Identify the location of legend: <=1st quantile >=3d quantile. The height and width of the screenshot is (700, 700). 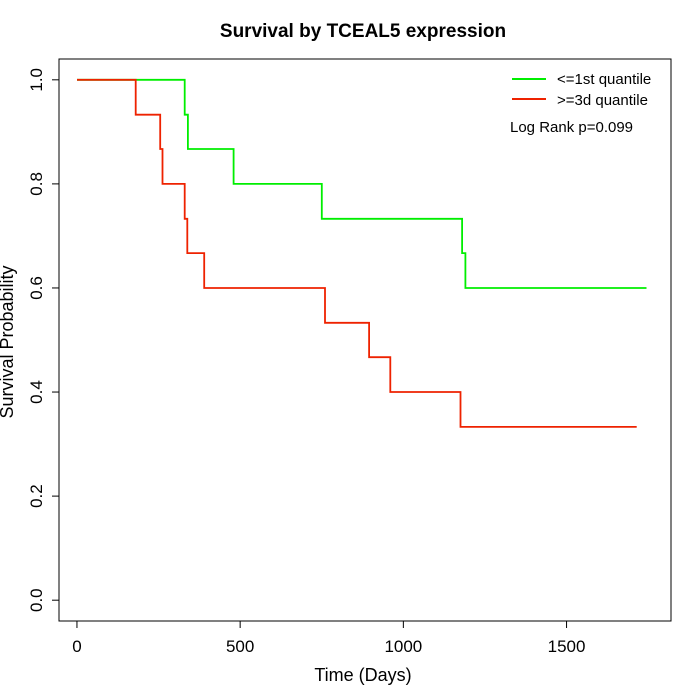
(581, 90).